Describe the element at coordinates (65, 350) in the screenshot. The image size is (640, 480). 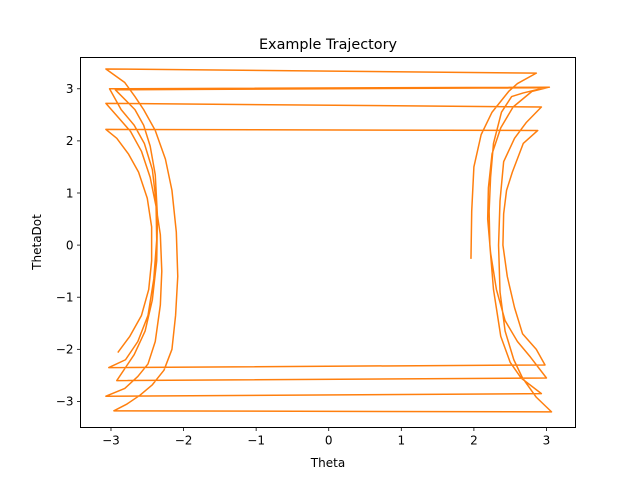
I see `y-tick-label: −2` at that location.